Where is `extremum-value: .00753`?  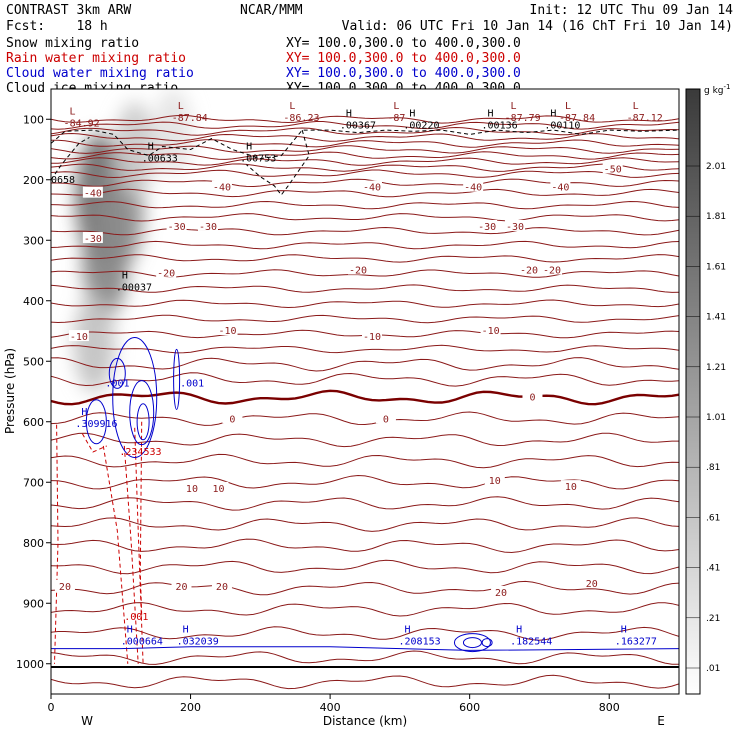 extremum-value: .00753 is located at coordinates (258, 159).